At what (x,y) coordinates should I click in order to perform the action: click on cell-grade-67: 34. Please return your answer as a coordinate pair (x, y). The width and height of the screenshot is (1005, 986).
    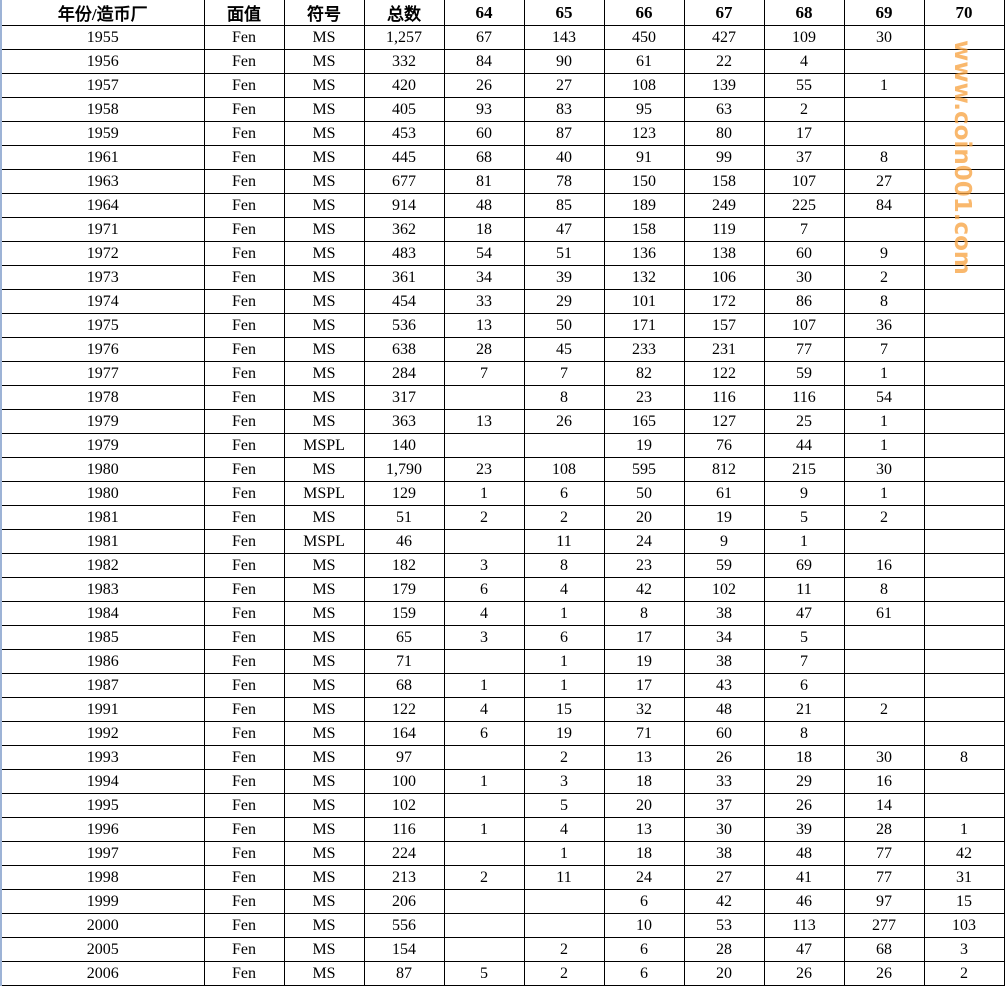
    Looking at the image, I should click on (724, 637).